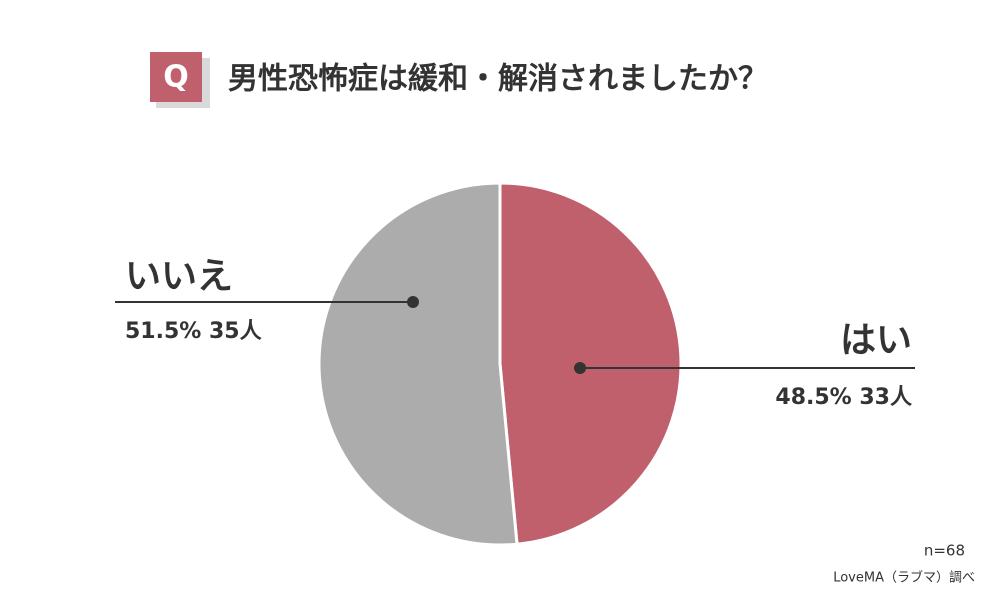 This screenshot has height=600, width=1000. What do you see at coordinates (179, 276) in the screenshot?
I see `slice-label: いいえ` at bounding box center [179, 276].